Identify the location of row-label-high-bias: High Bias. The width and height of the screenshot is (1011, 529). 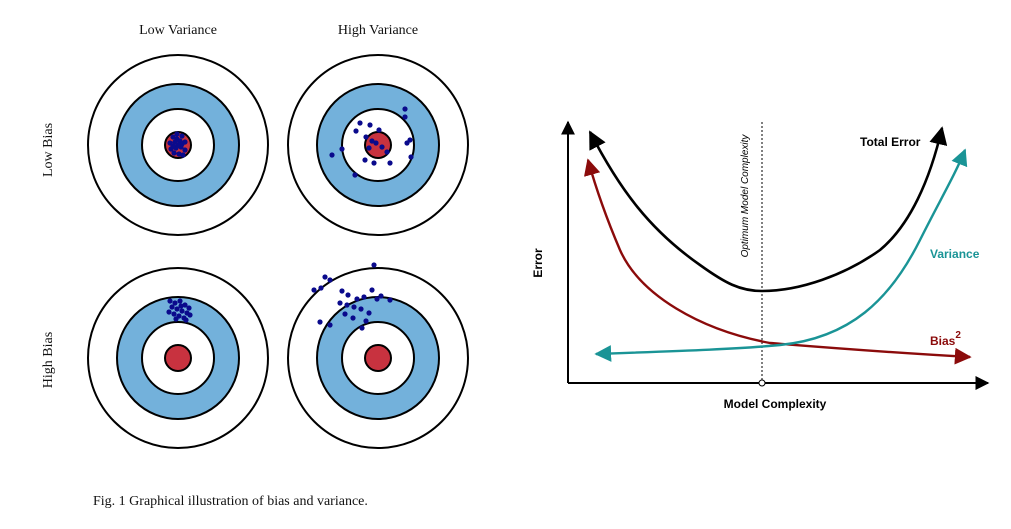
(48, 360).